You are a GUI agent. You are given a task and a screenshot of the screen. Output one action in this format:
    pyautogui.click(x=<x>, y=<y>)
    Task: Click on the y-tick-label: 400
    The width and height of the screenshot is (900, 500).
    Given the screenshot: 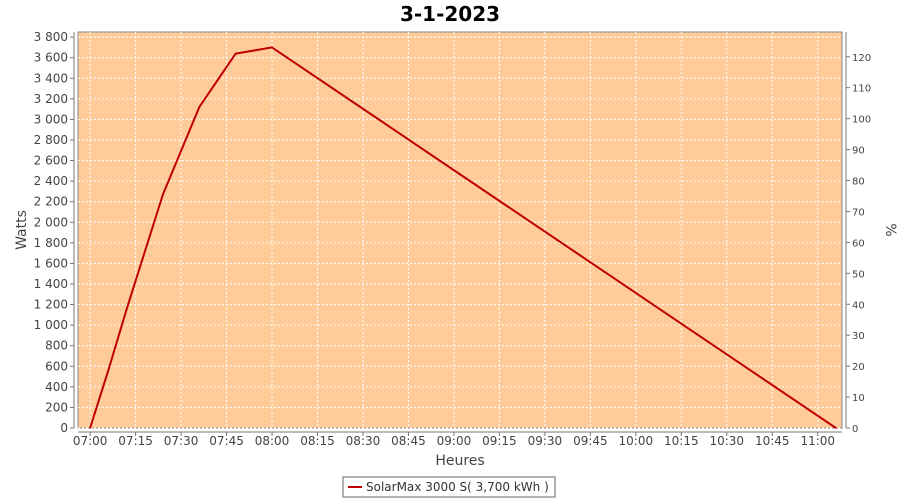 What is the action you would take?
    pyautogui.click(x=56, y=387)
    